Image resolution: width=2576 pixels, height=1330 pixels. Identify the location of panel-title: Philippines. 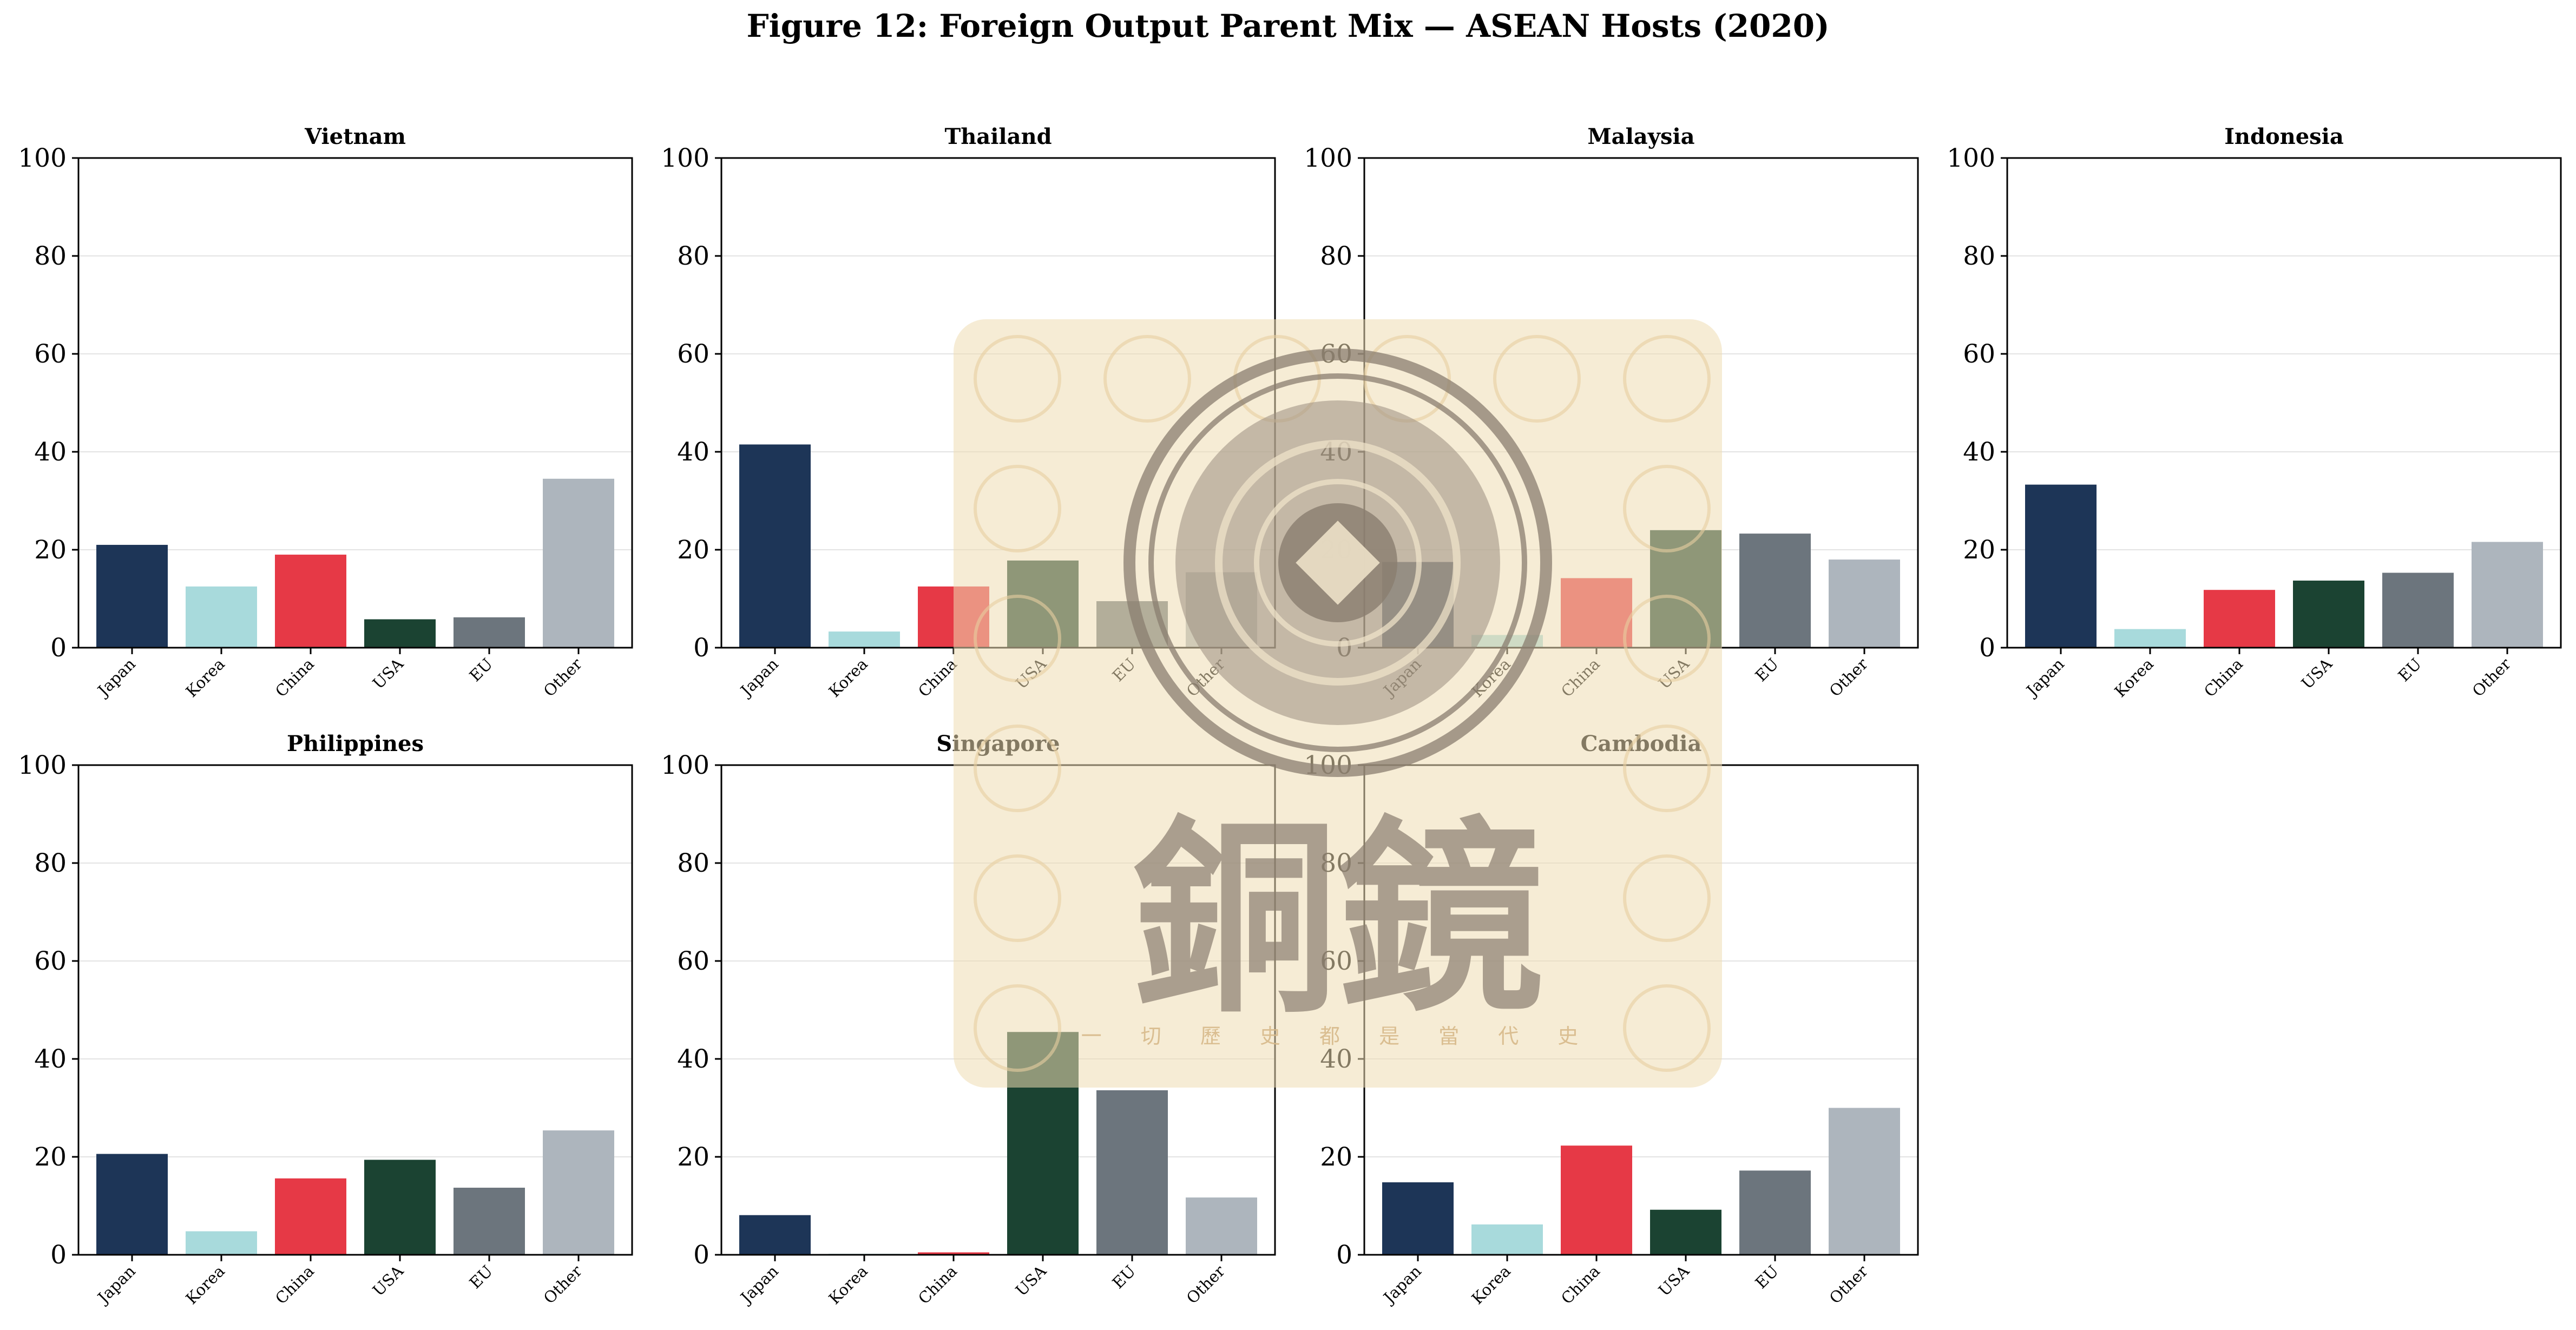
(355, 743).